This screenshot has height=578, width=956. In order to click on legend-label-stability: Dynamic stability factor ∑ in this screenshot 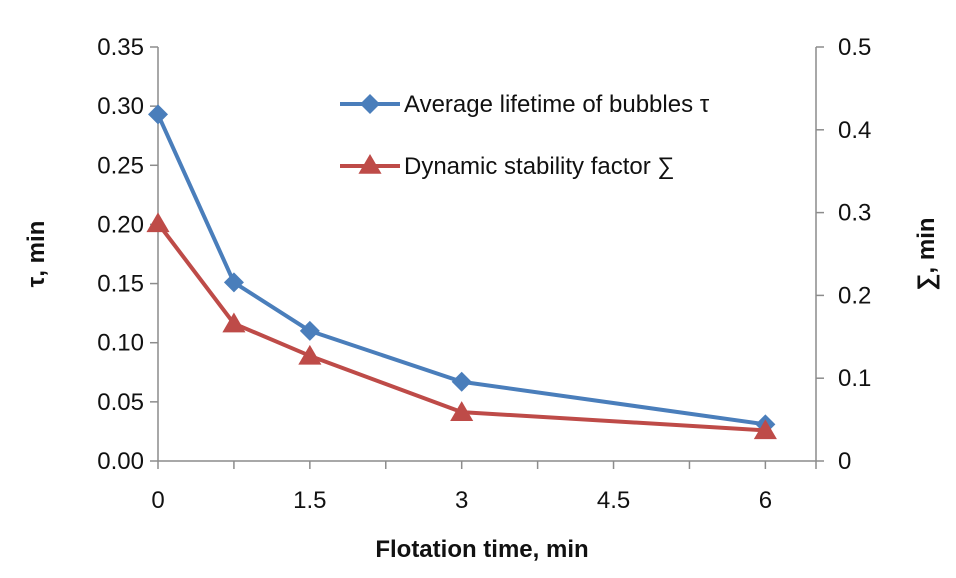, I will do `click(539, 166)`.